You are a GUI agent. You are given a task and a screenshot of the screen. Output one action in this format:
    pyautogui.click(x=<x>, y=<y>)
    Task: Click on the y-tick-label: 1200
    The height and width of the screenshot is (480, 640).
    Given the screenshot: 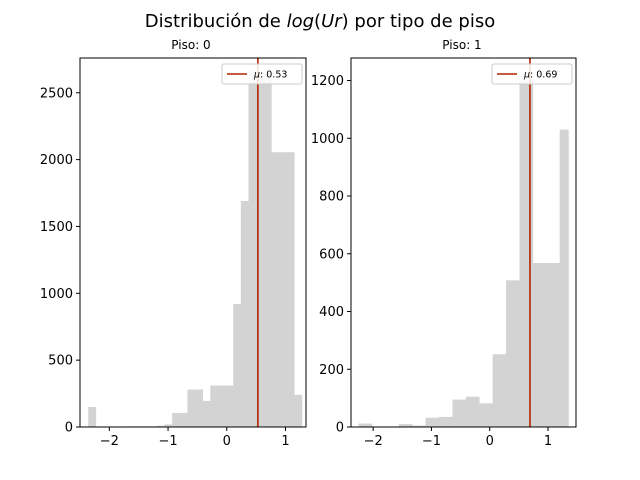 What is the action you would take?
    pyautogui.click(x=327, y=81)
    